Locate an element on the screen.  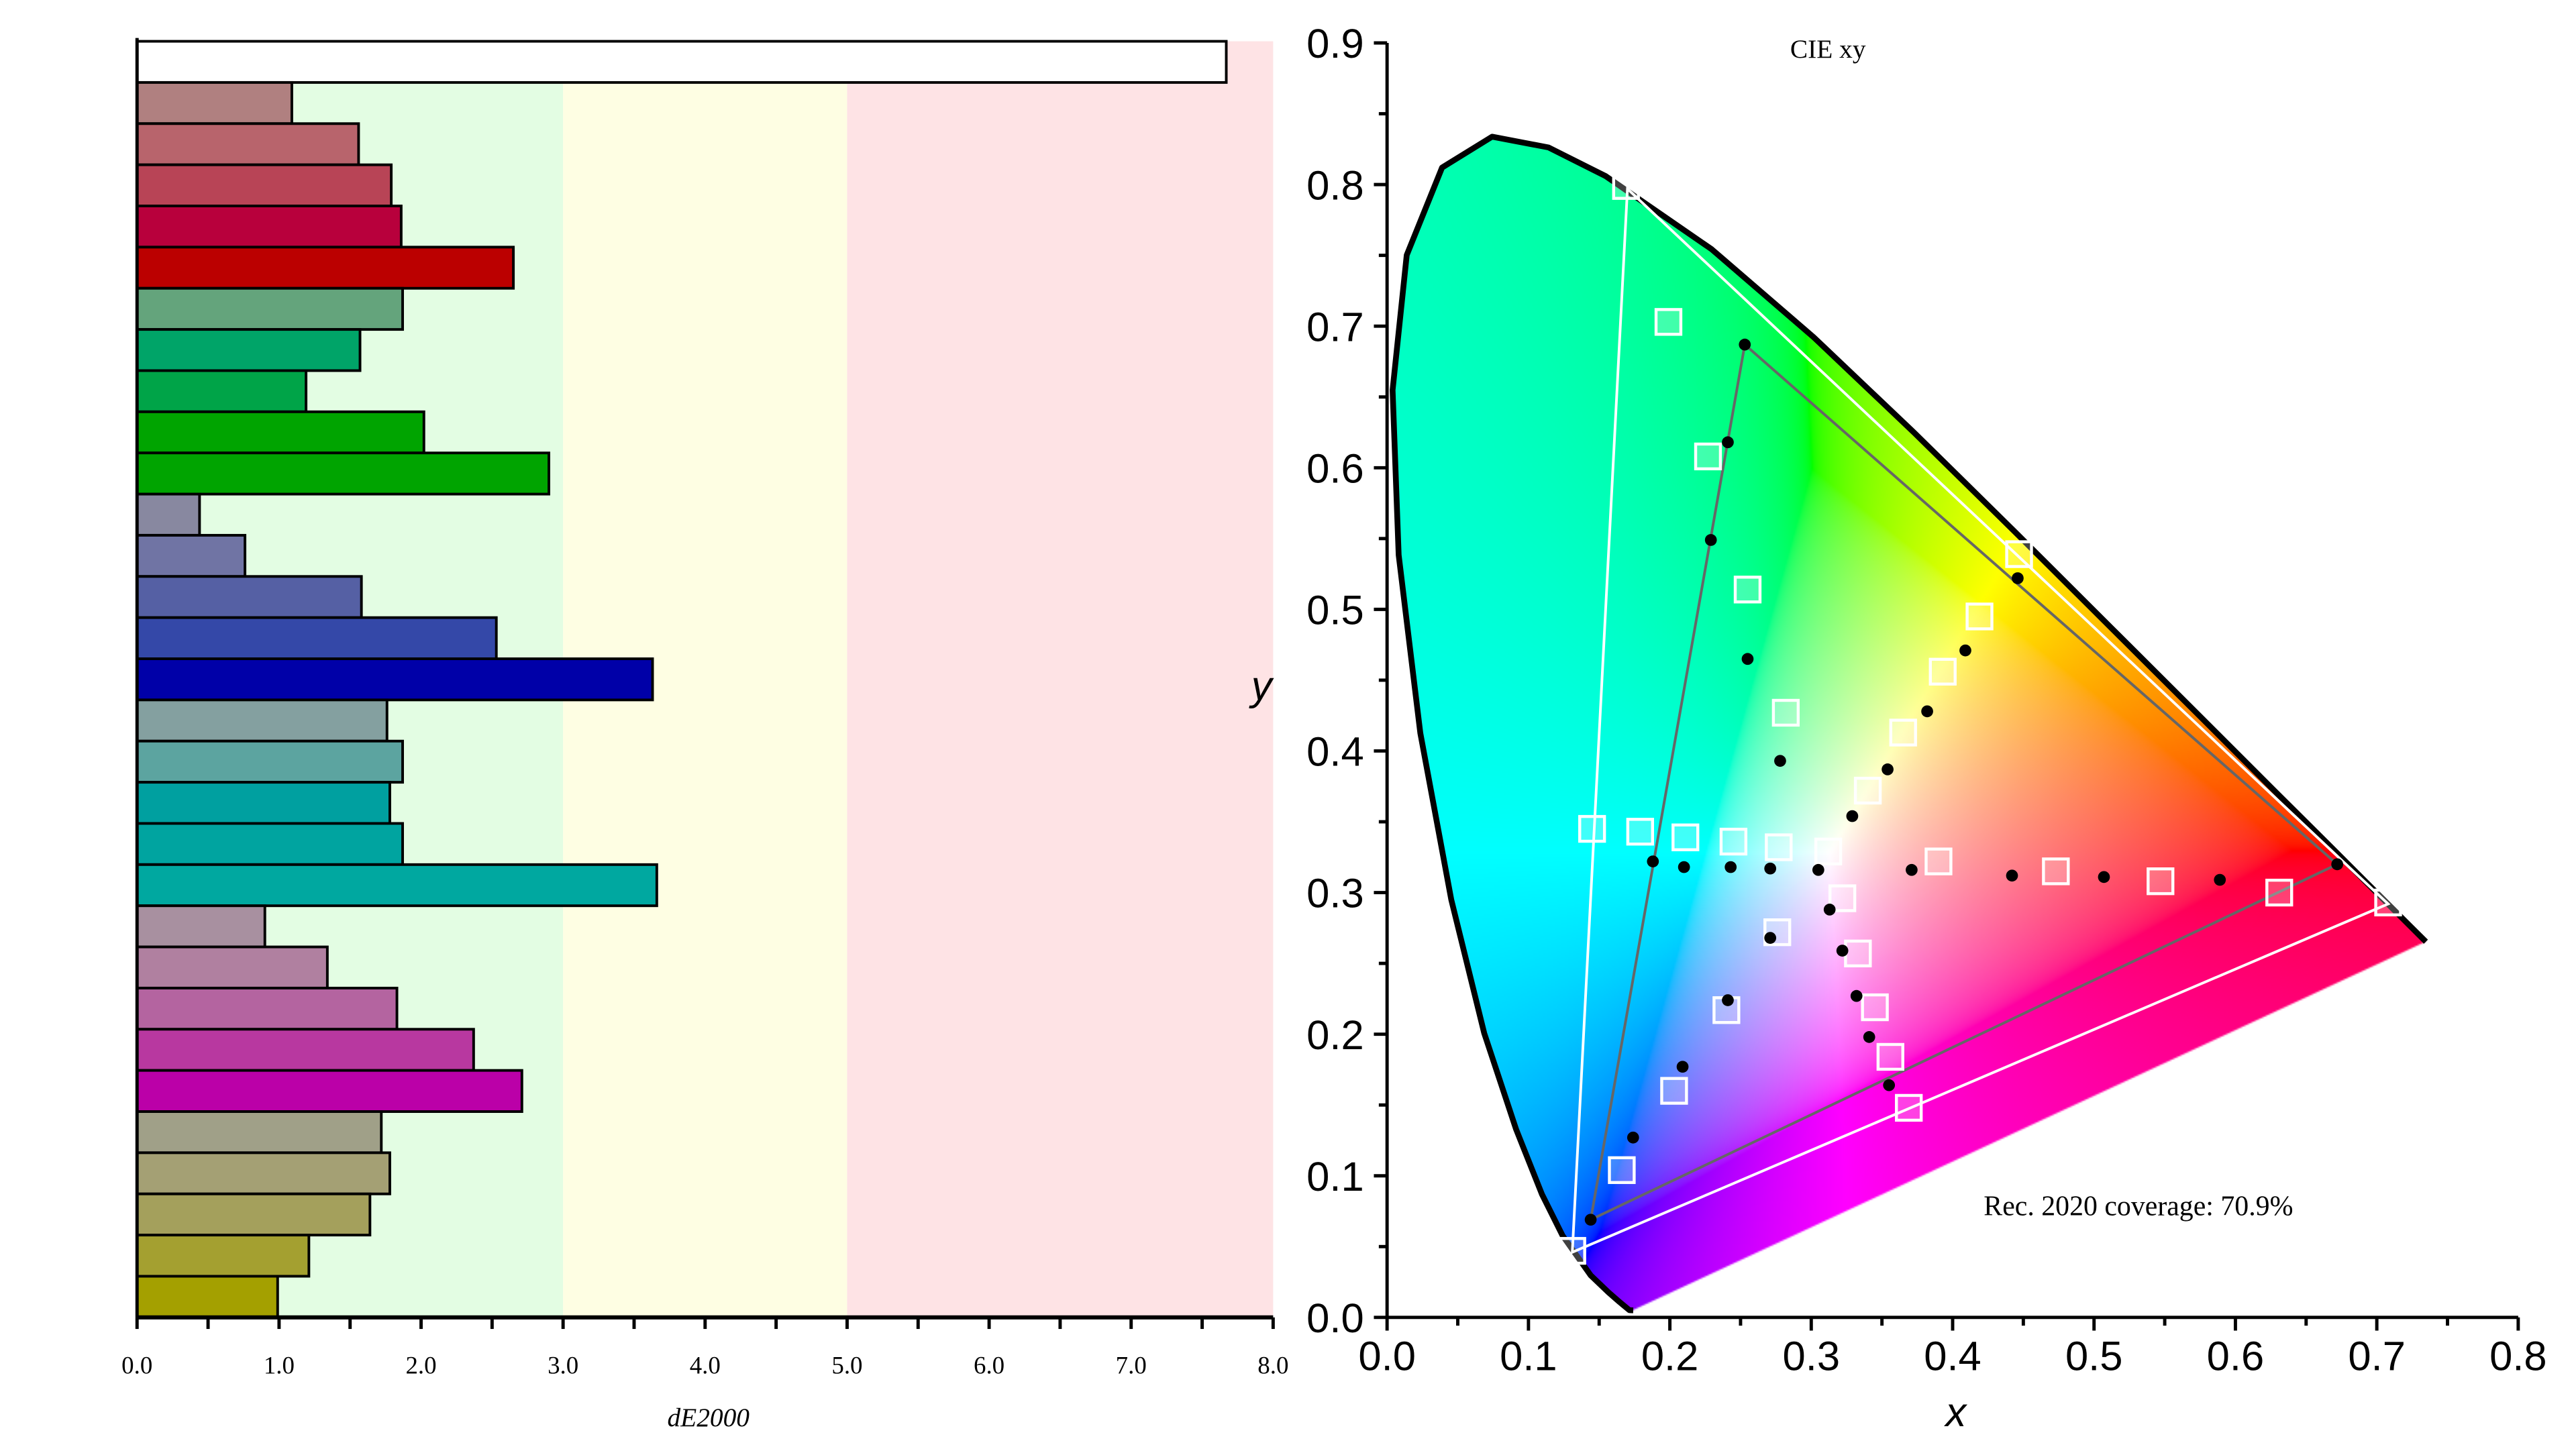
x-tick-label: 0.7 is located at coordinates (2377, 1357).